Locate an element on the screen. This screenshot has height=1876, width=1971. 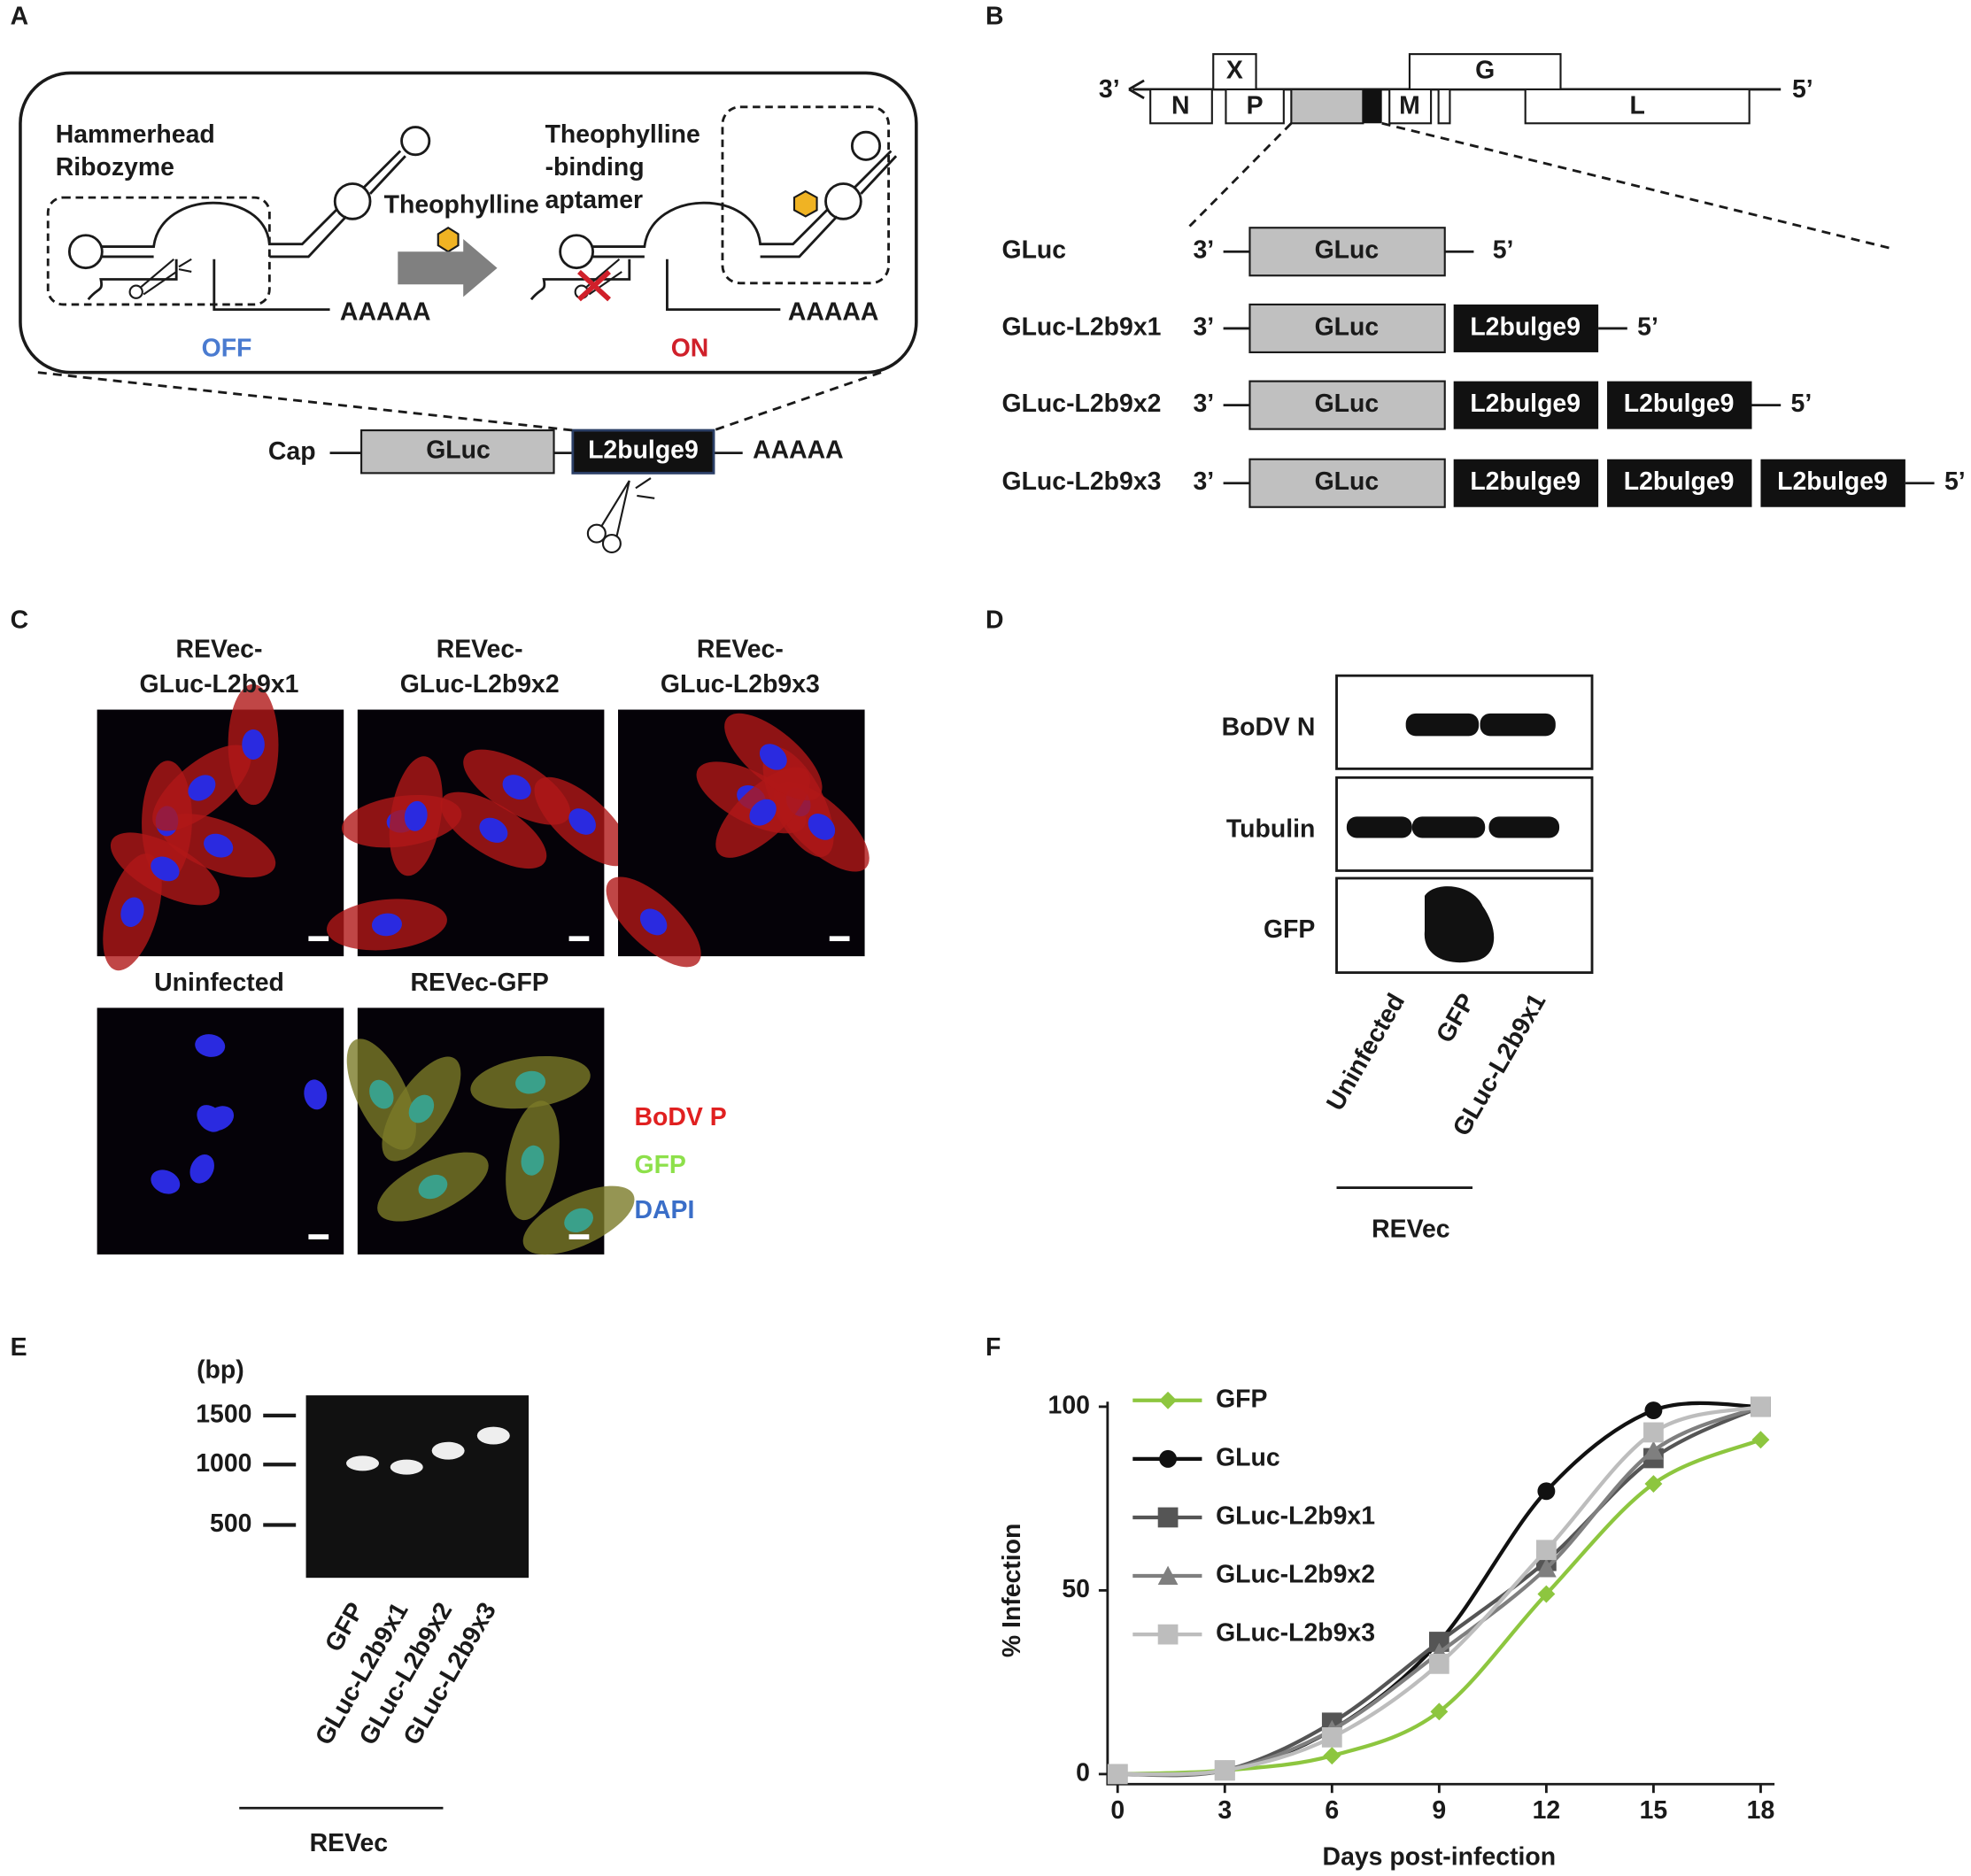
label: 50 is located at coordinates (1076, 1589).